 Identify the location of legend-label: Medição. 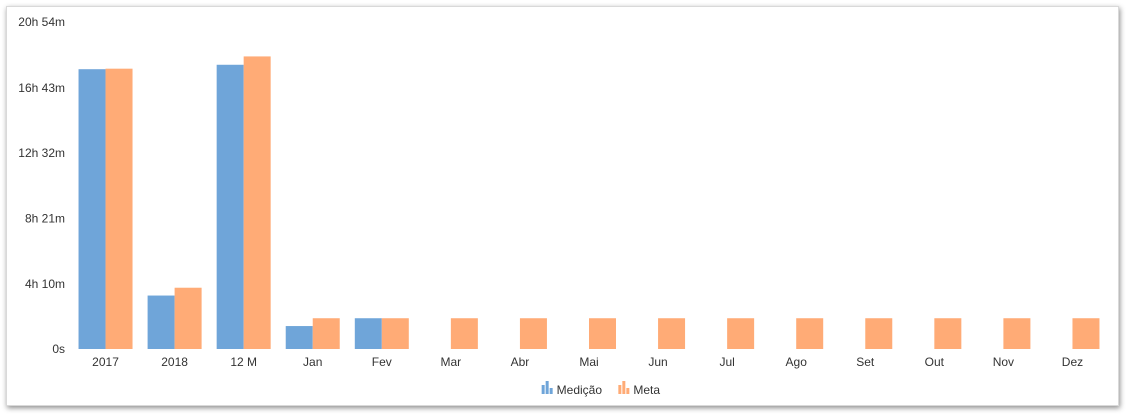
(580, 390).